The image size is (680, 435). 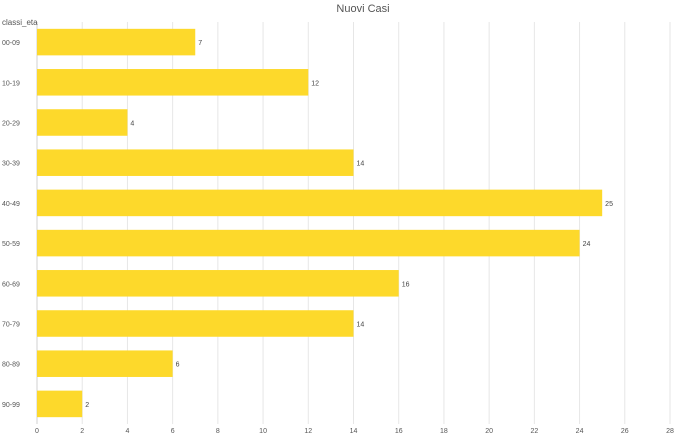 I want to click on y-category-label: 90-99, so click(x=11, y=405).